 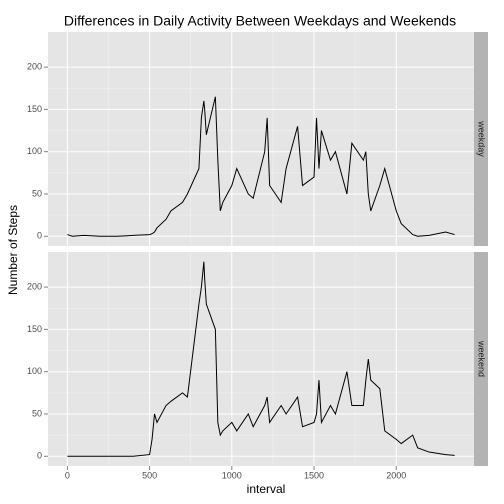 What do you see at coordinates (266, 489) in the screenshot?
I see `x-axis-label: interval` at bounding box center [266, 489].